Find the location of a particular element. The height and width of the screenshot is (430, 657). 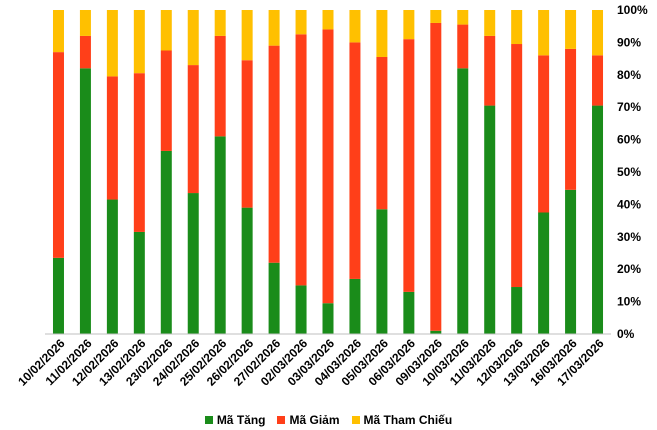

legend-label: Mã Tham Chiếu is located at coordinates (408, 420).